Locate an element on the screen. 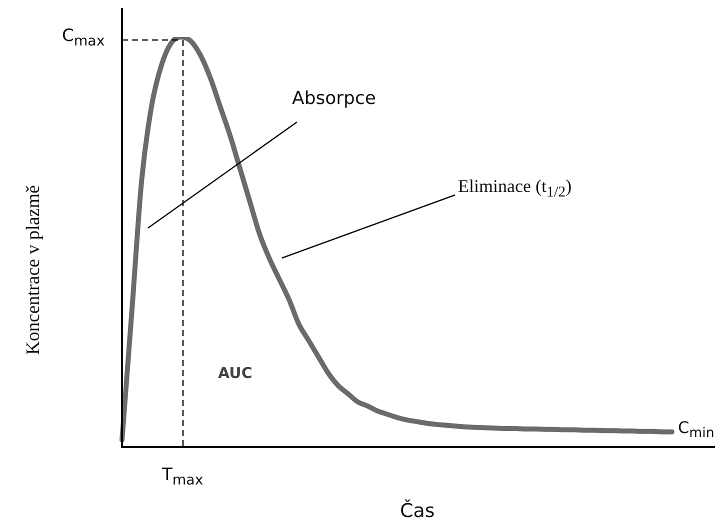 Image resolution: width=719 pixels, height=531 pixels. text: T$_{max}$ is located at coordinates (183, 476).